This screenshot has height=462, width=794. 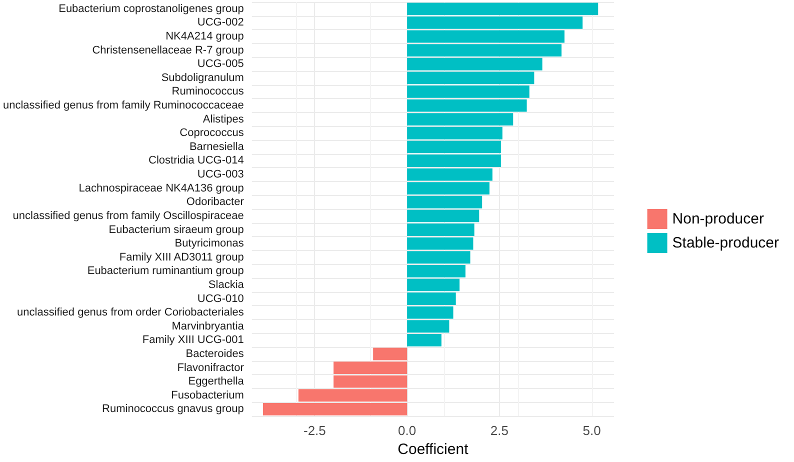 I want to click on x-tick-label: 2.5, so click(x=499, y=430).